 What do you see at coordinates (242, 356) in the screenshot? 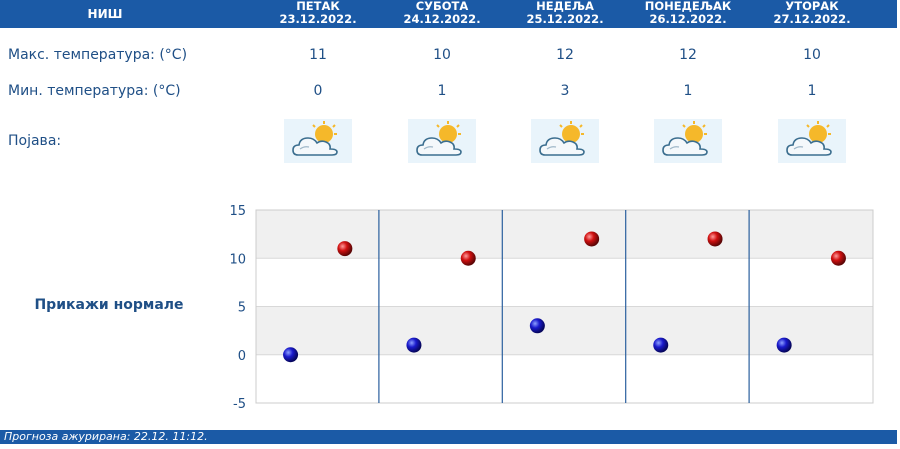
I see `y-tick-label: 0` at bounding box center [242, 356].